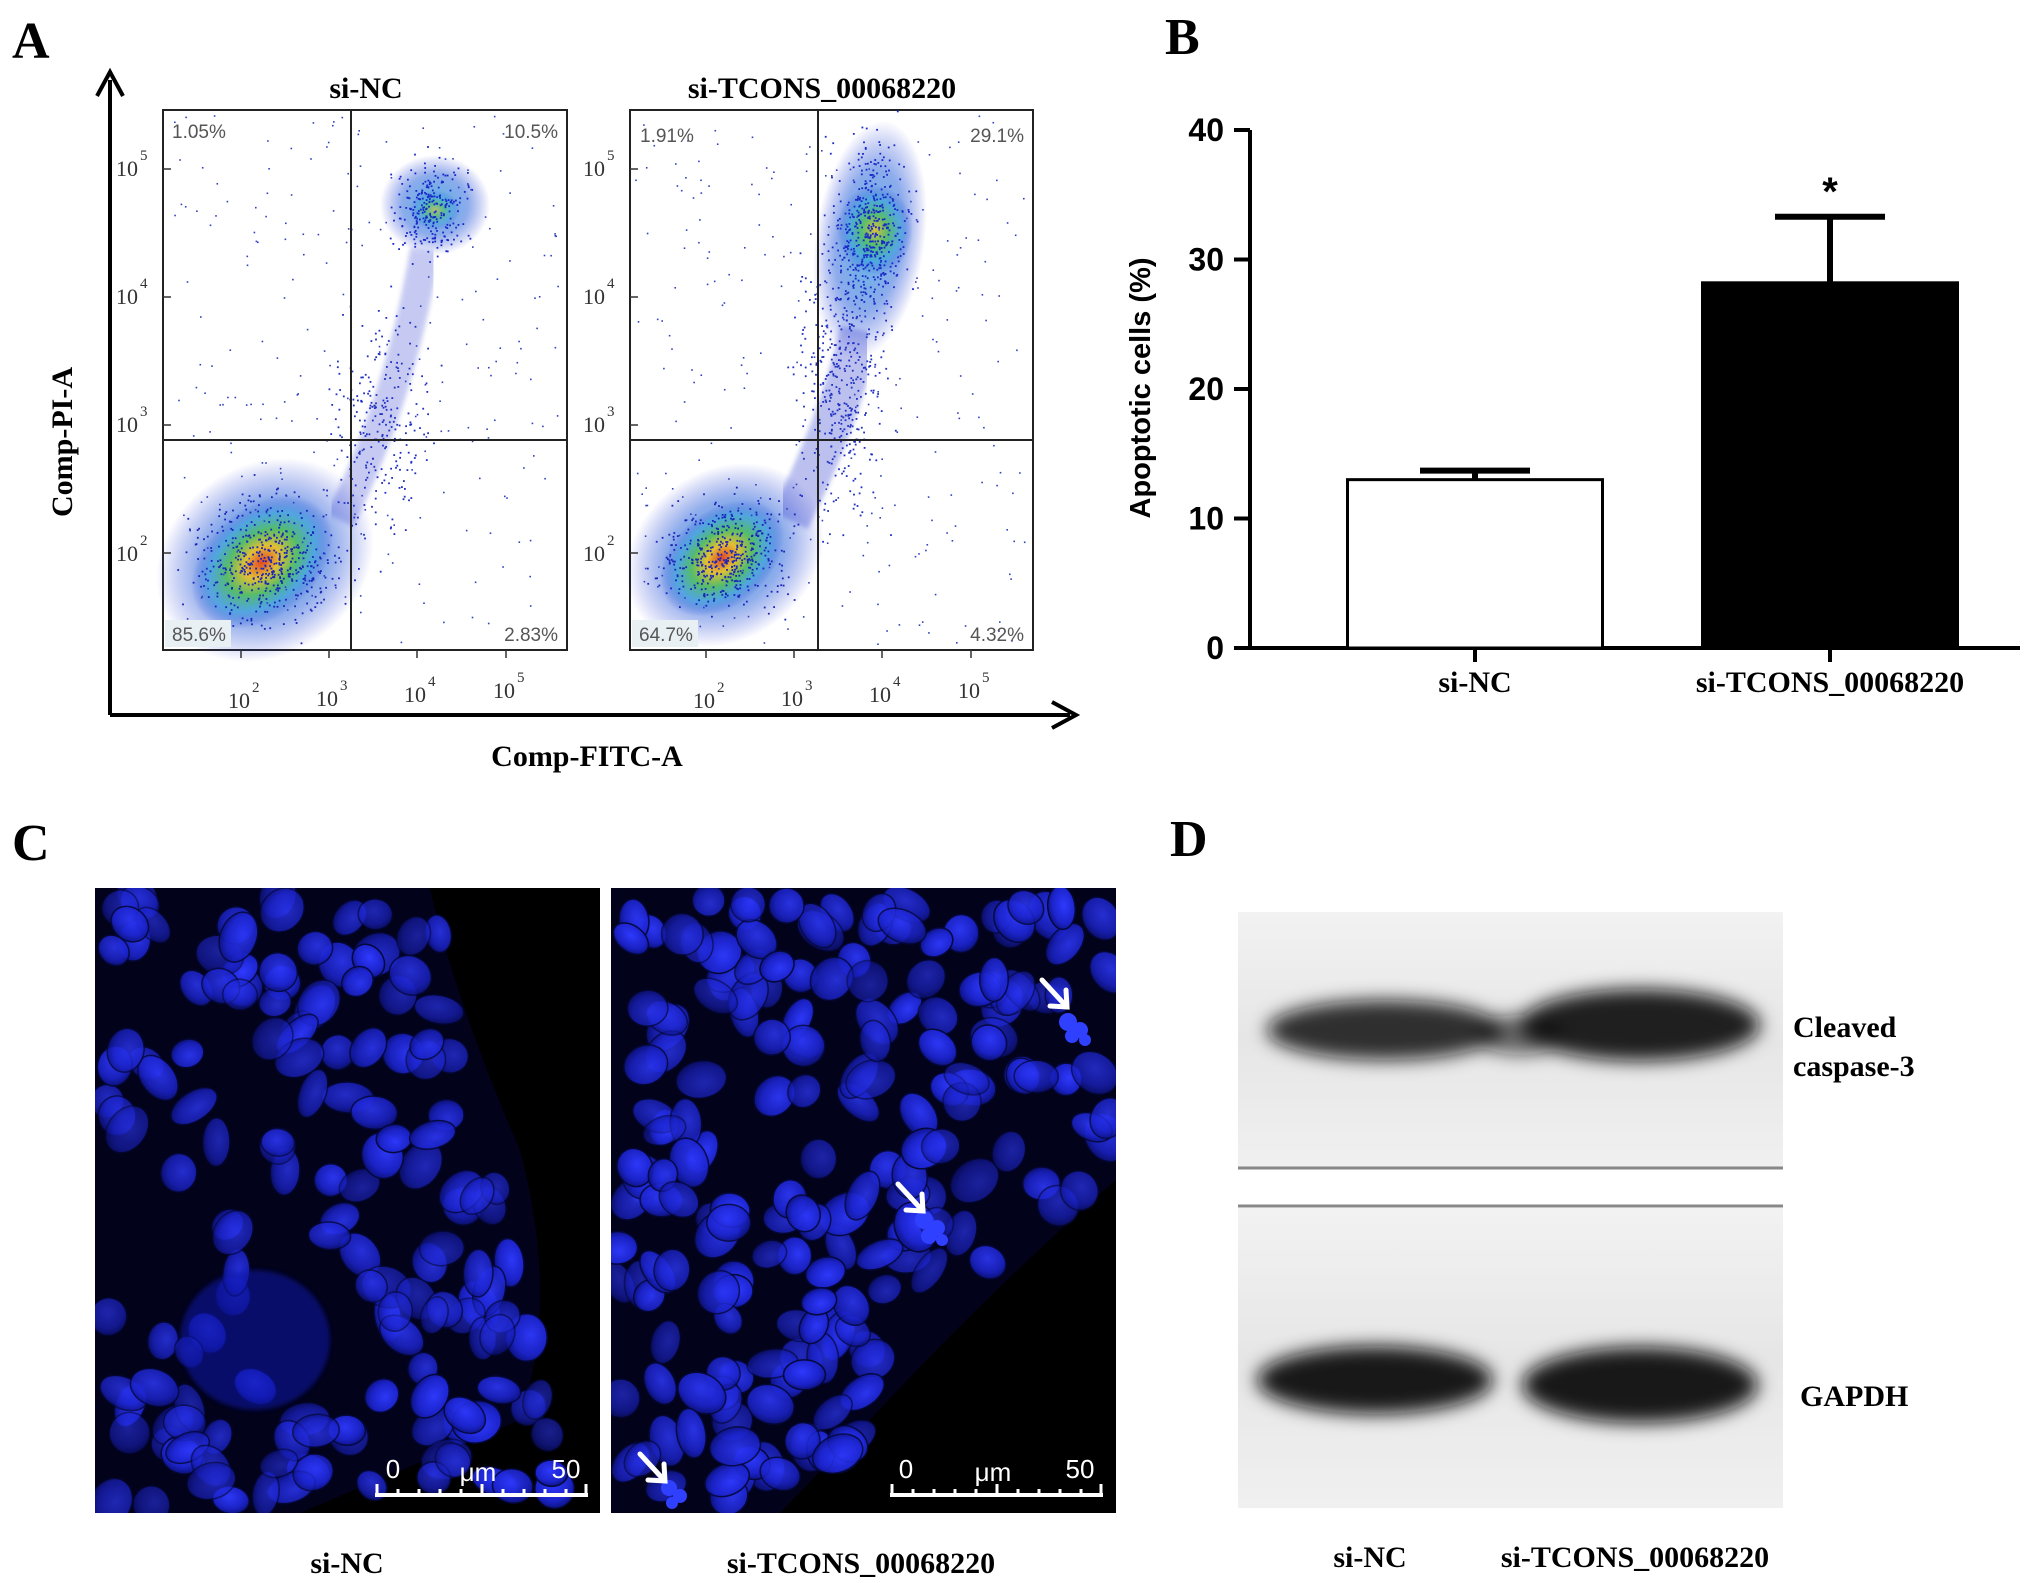 This screenshot has width=2031, height=1583. I want to click on a-plot-title: si-TCONS_00068220, so click(822, 88).